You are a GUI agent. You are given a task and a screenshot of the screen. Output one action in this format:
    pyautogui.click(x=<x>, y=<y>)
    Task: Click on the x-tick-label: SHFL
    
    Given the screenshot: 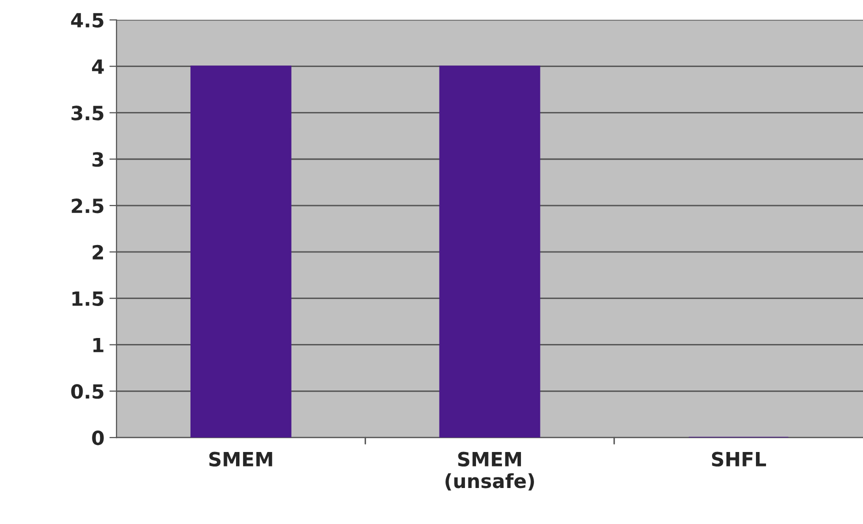 What is the action you would take?
    pyautogui.click(x=739, y=459)
    